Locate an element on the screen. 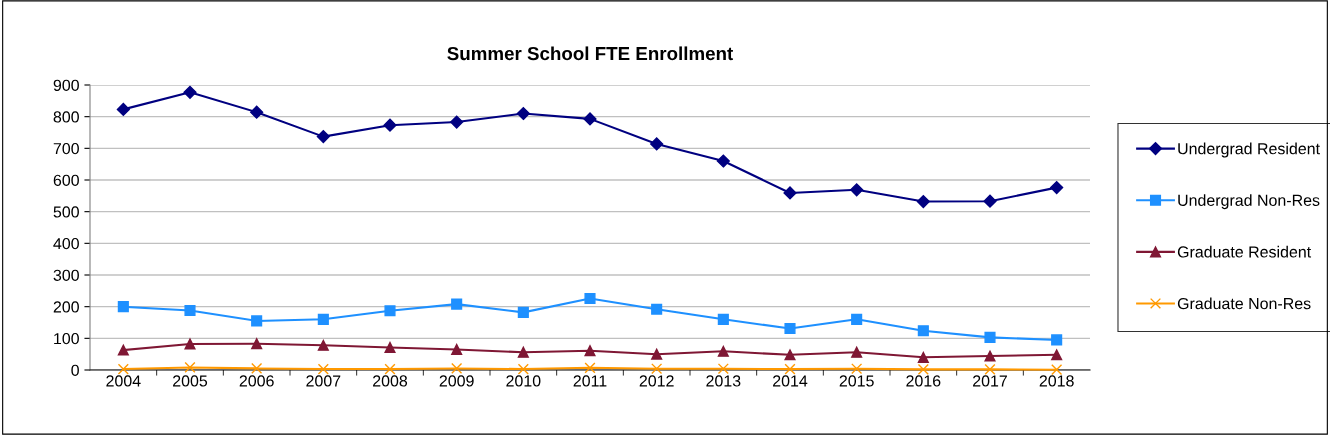 The width and height of the screenshot is (1330, 435). x-tick-label: 2013 is located at coordinates (723, 381).